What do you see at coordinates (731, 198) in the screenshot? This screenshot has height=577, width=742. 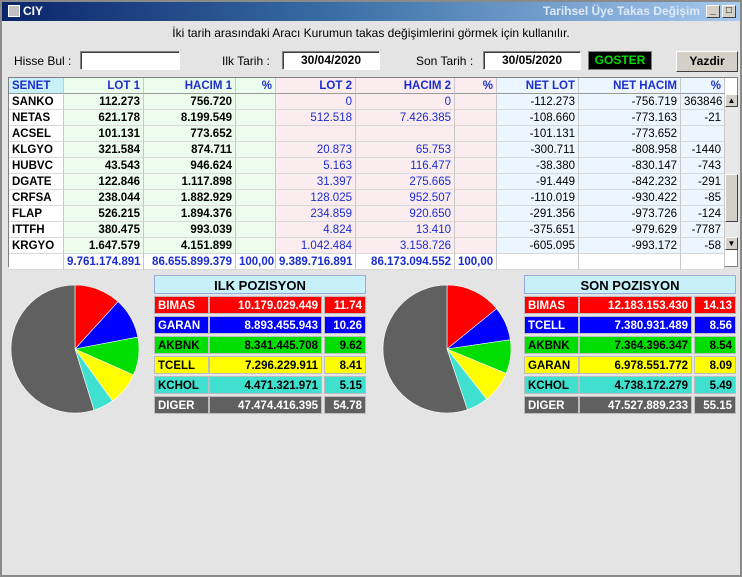 I see `scroll-thumb` at bounding box center [731, 198].